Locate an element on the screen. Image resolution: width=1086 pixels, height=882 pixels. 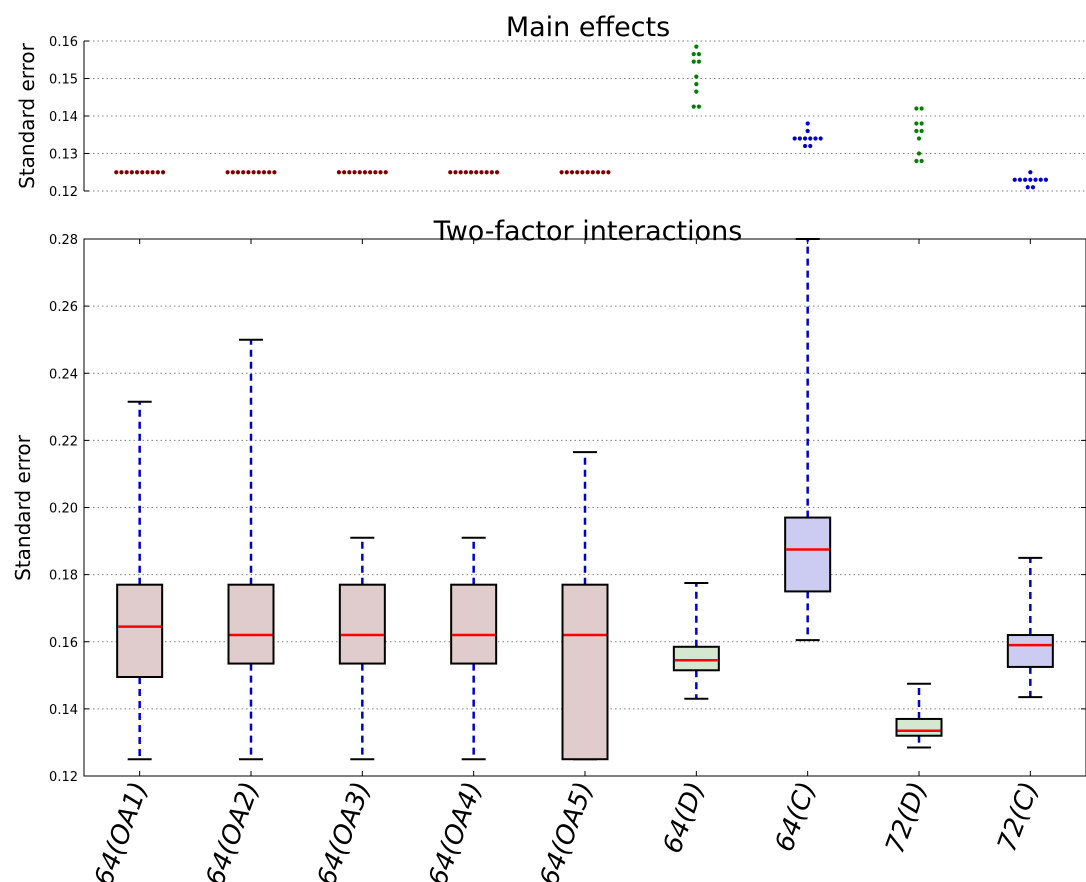
boxplot-72(C) is located at coordinates (1030, 627).